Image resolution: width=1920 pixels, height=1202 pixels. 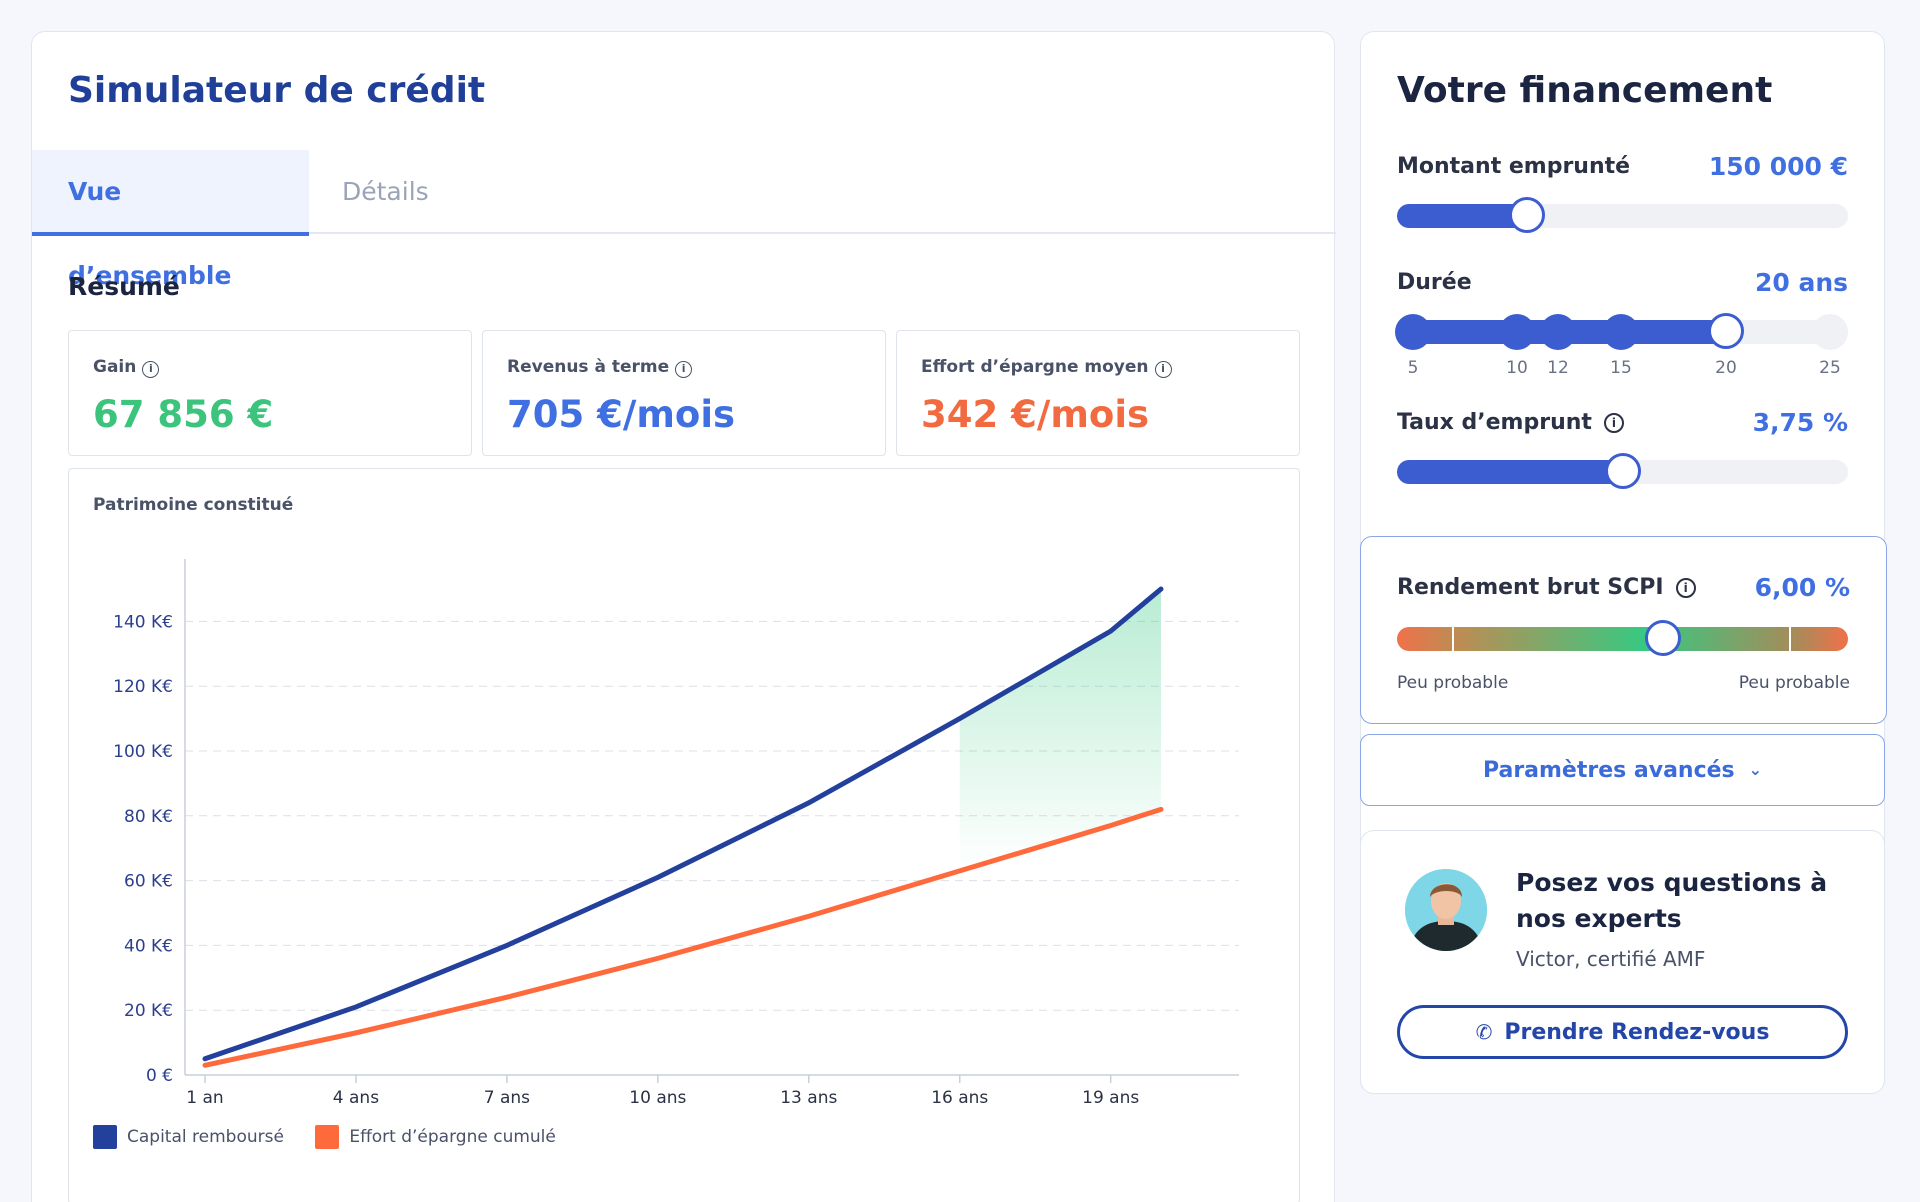 I want to click on x-tick-label: 10 ans, so click(x=657, y=1098).